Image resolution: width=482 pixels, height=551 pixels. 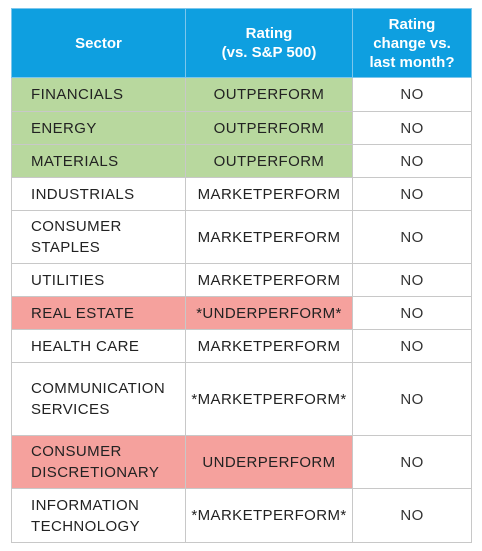 I want to click on table-row: HEALTH CARE MARKETPERFORM NO, so click(x=241, y=346).